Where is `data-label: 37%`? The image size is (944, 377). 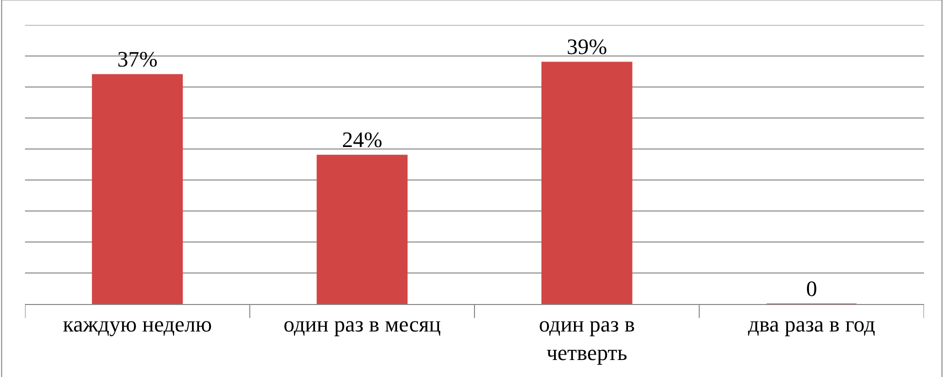
data-label: 37% is located at coordinates (137, 59).